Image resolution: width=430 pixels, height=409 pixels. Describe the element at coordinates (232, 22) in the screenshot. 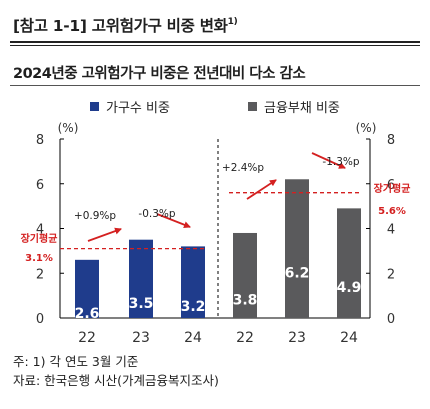

I see `title-footnote-mark: 1)` at that location.